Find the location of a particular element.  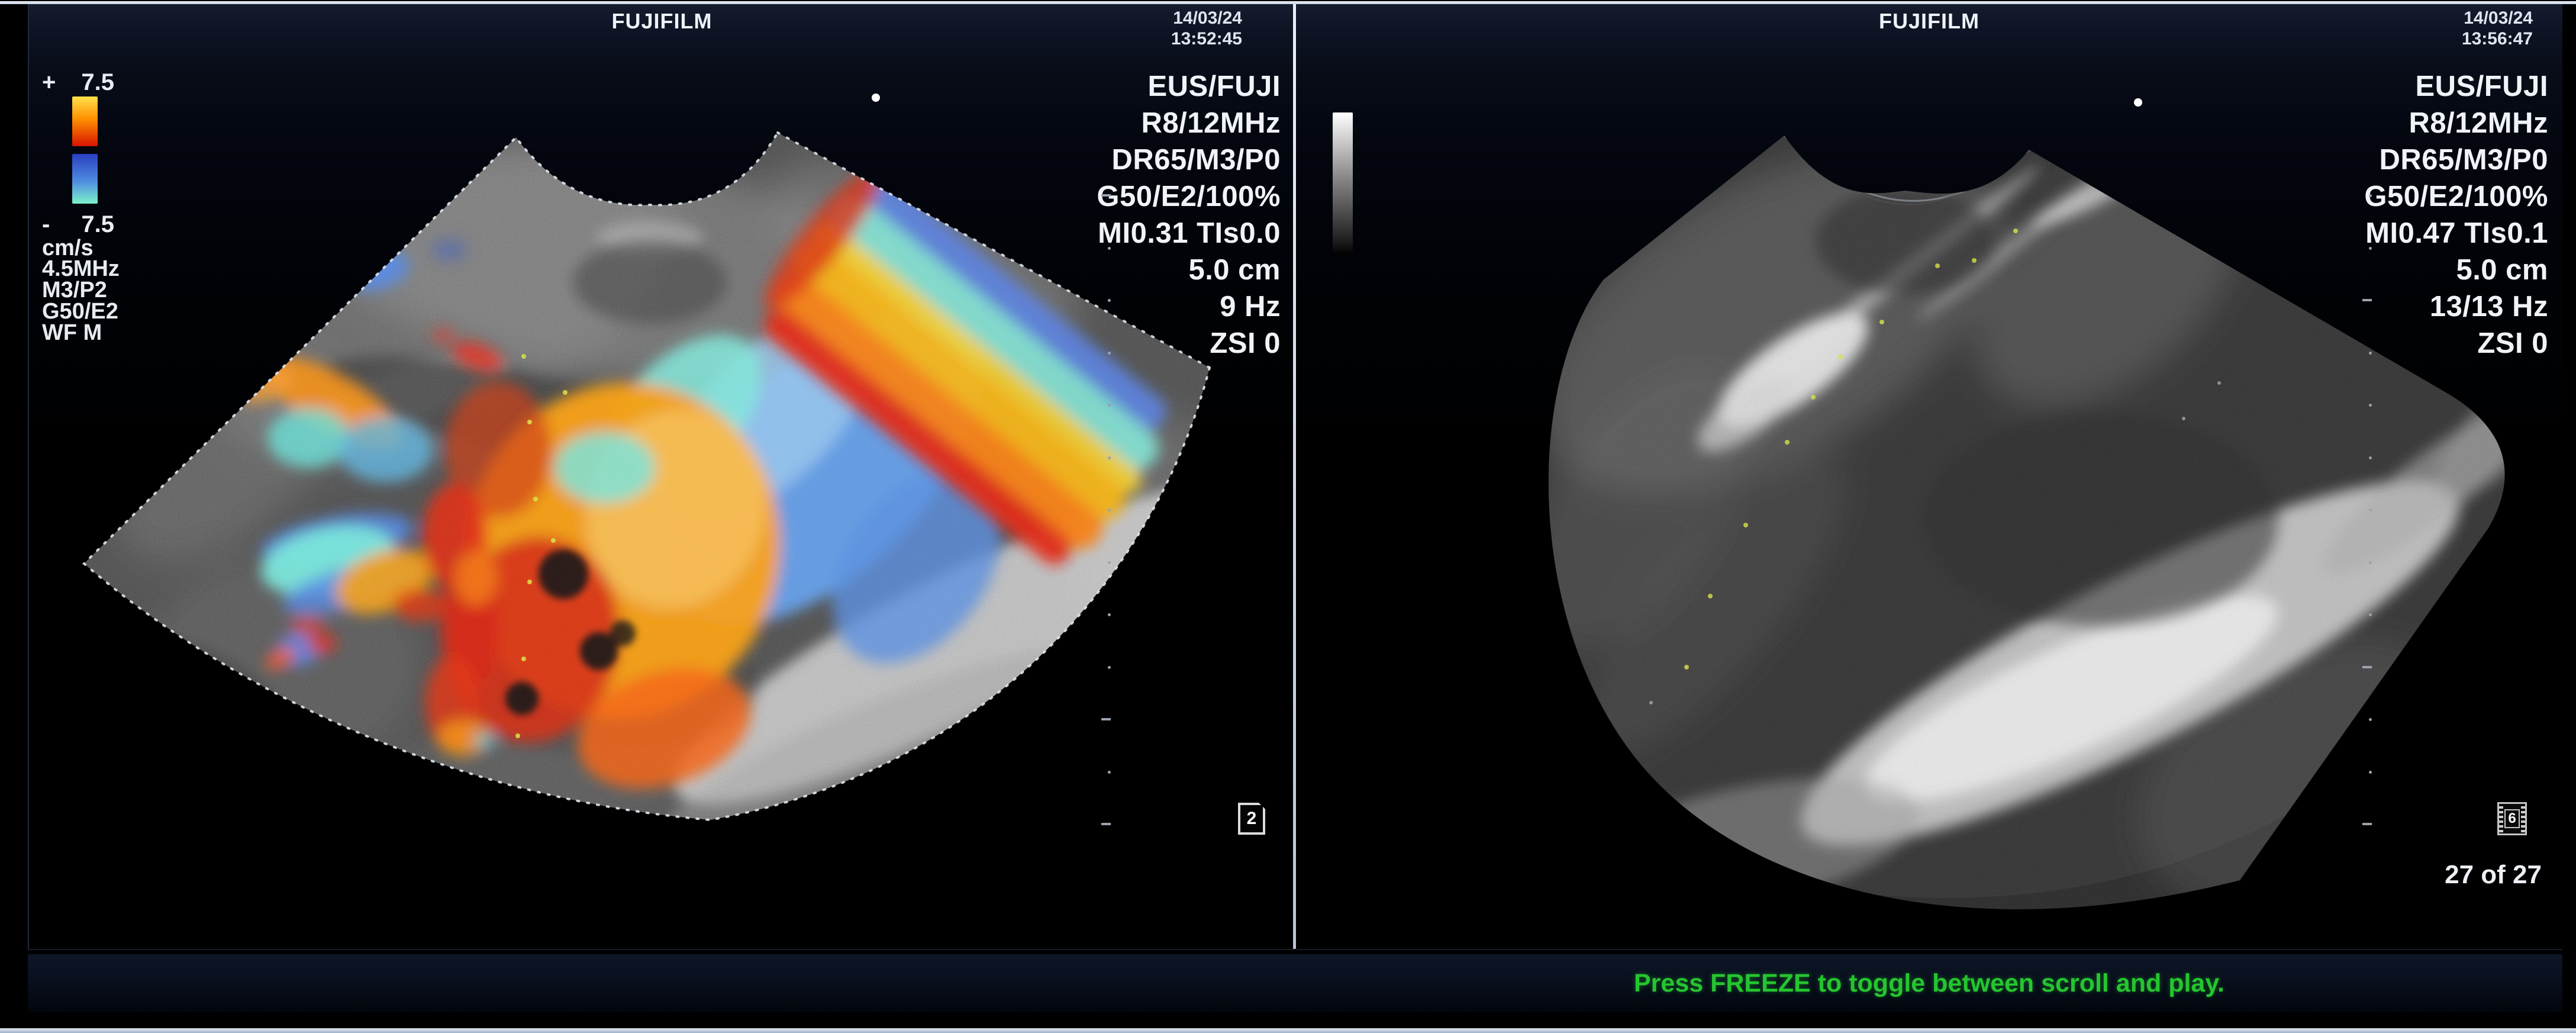

left-datetime: 14/03/24 13:52:45 is located at coordinates (1206, 28).